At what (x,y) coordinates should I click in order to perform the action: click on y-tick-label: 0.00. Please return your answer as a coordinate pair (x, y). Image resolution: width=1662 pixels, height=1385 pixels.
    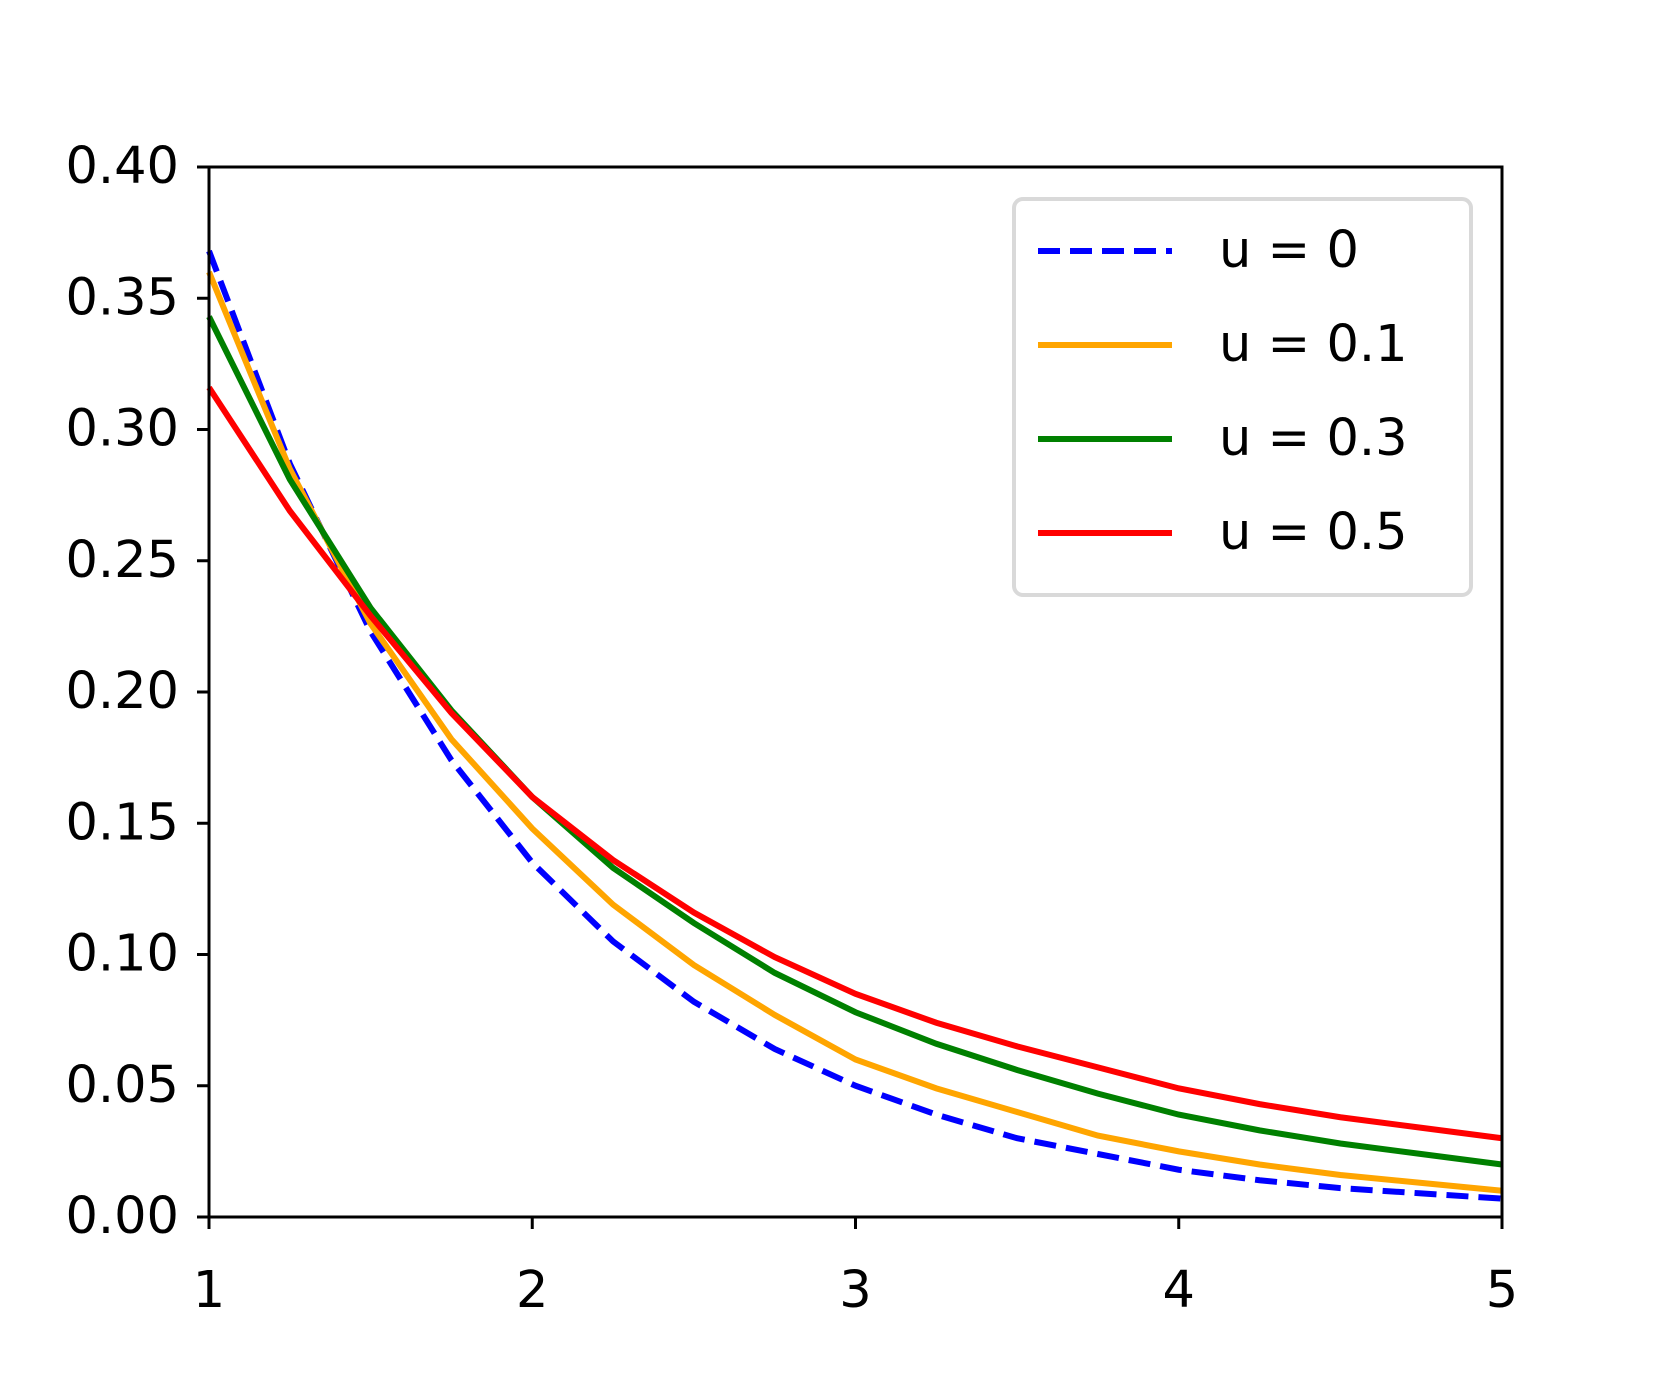
    Looking at the image, I should click on (122, 1216).